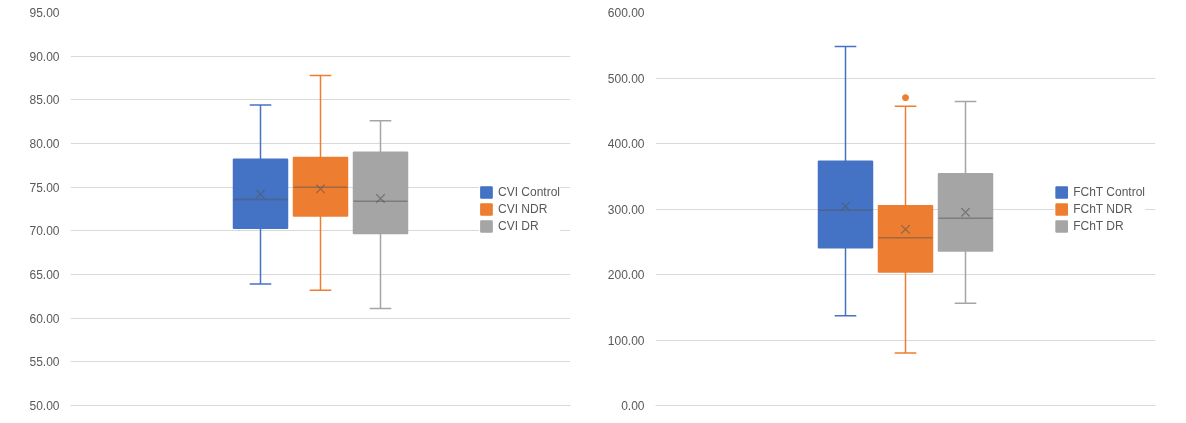 The width and height of the screenshot is (1186, 423). Describe the element at coordinates (626, 340) in the screenshot. I see `y-tick-label: 100.00` at that location.